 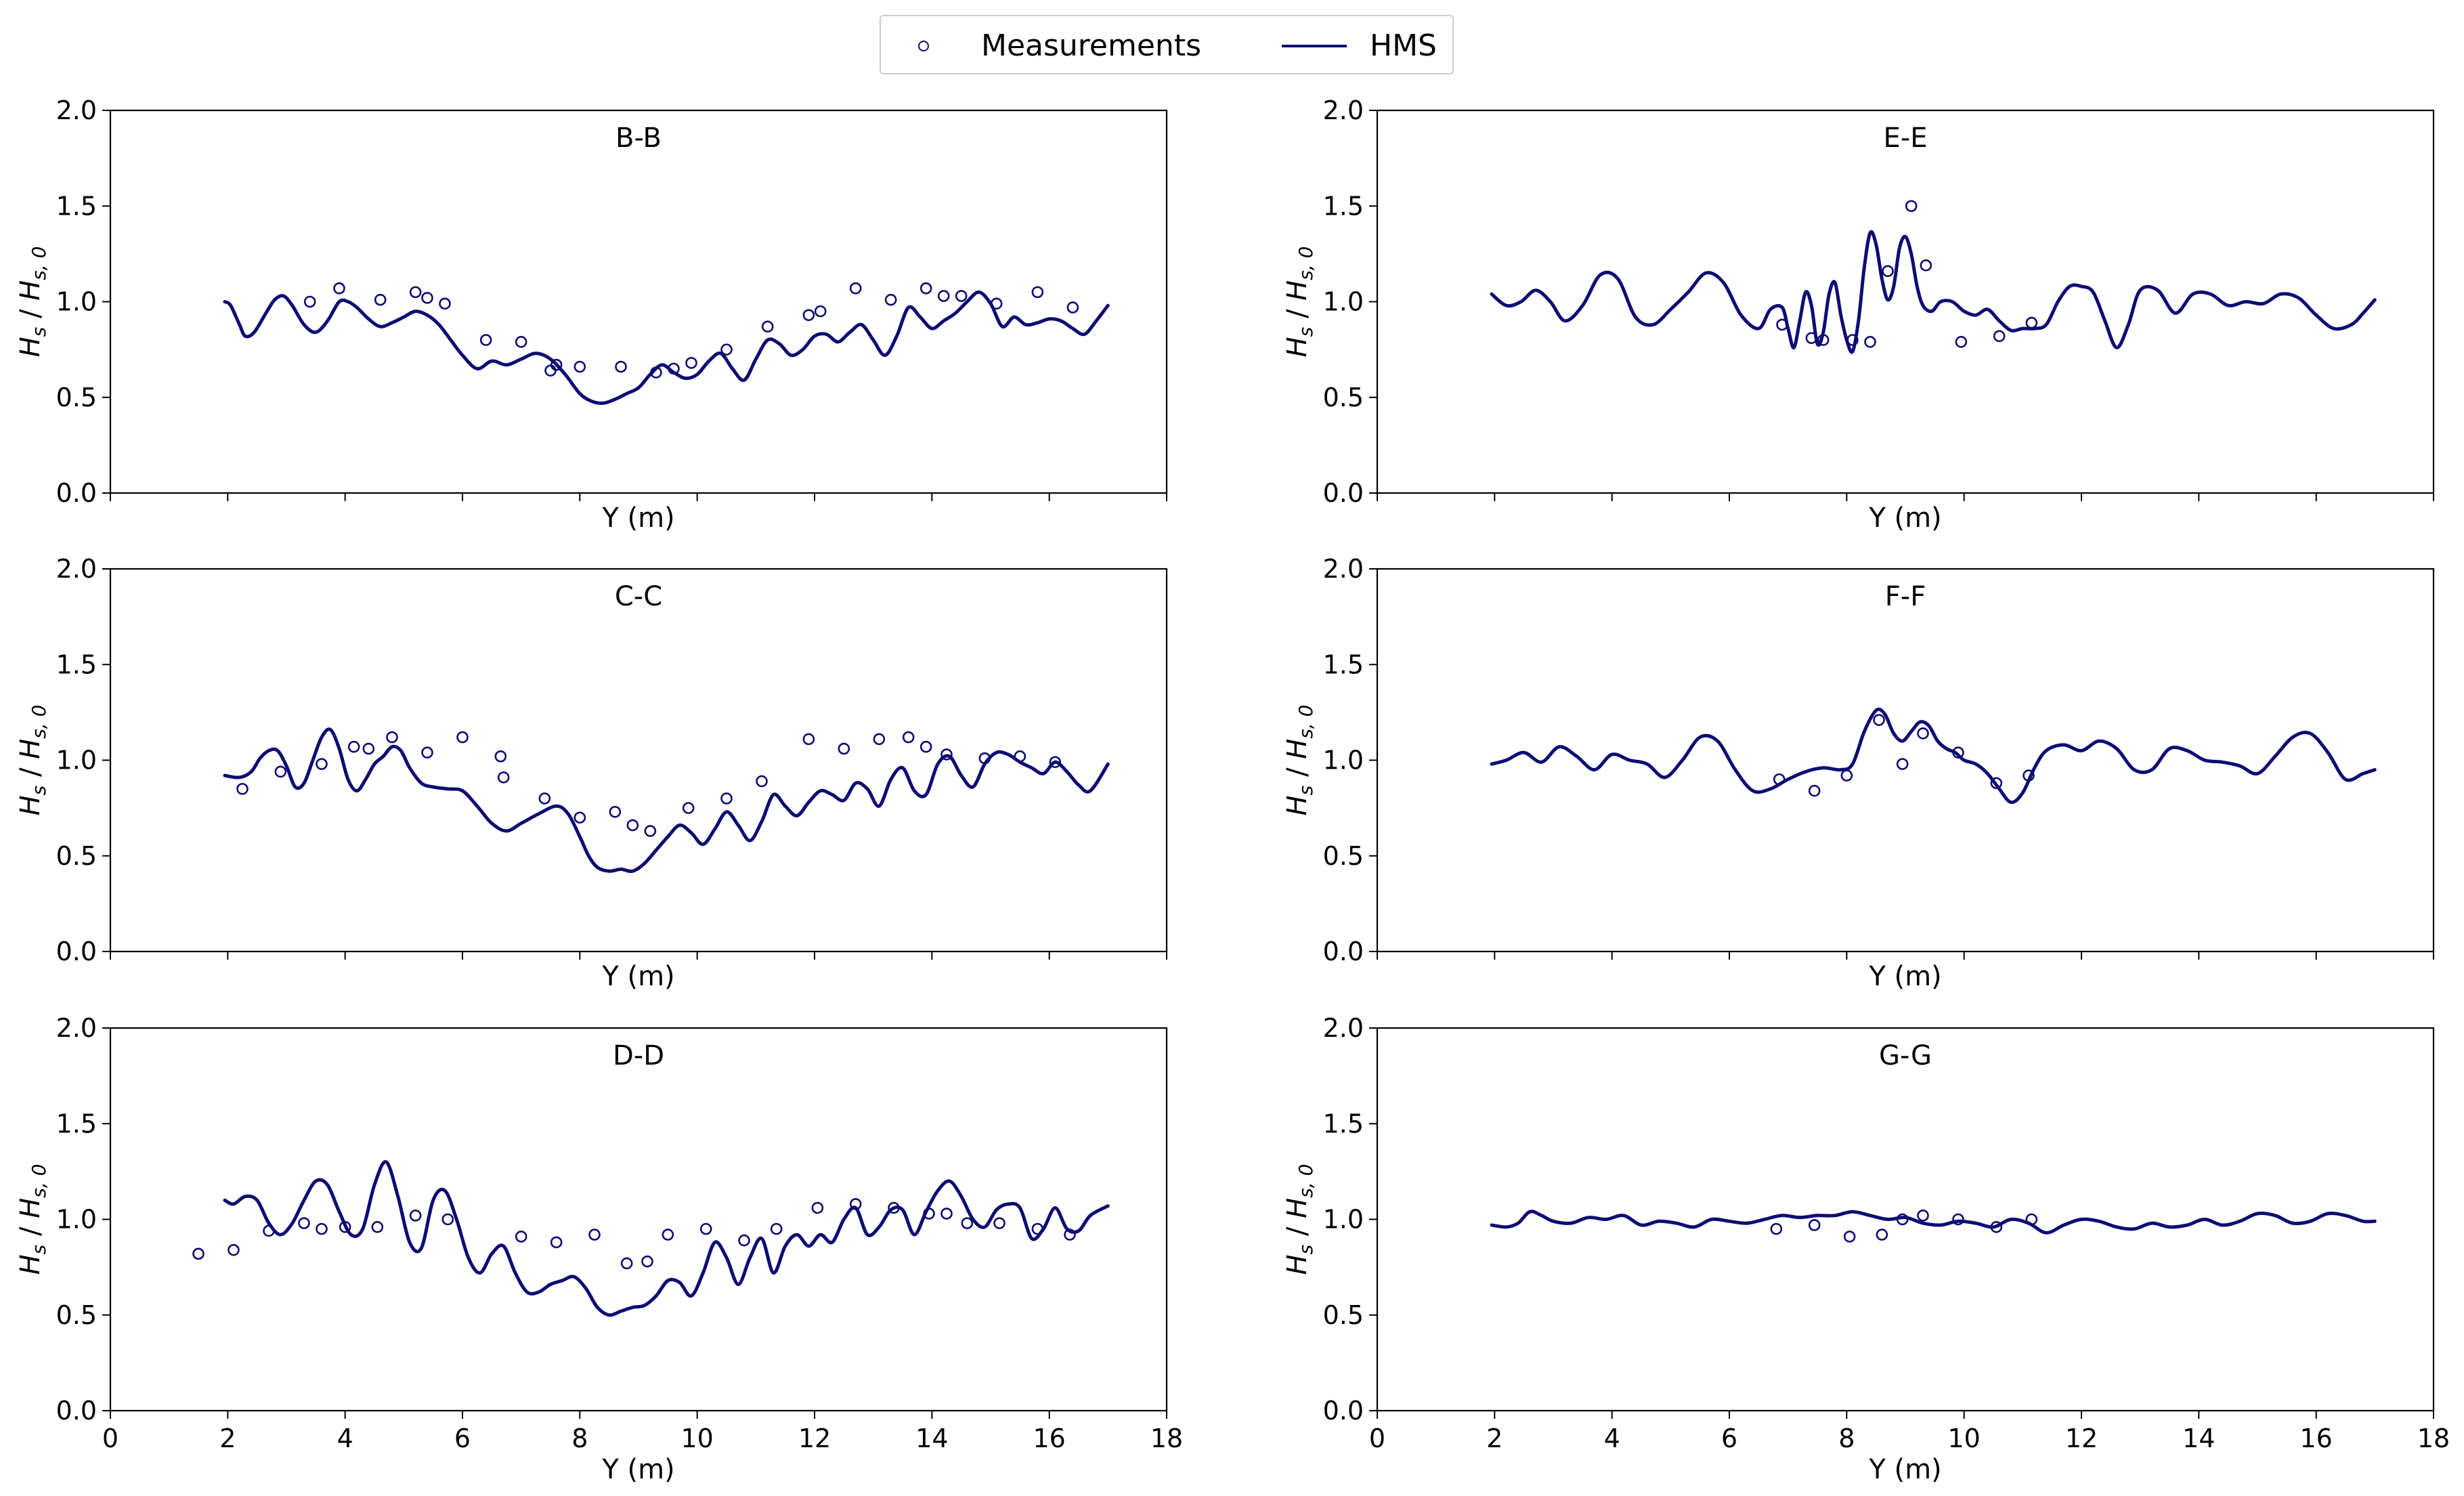 I want to click on x-tick-label: 0, so click(x=110, y=1438).